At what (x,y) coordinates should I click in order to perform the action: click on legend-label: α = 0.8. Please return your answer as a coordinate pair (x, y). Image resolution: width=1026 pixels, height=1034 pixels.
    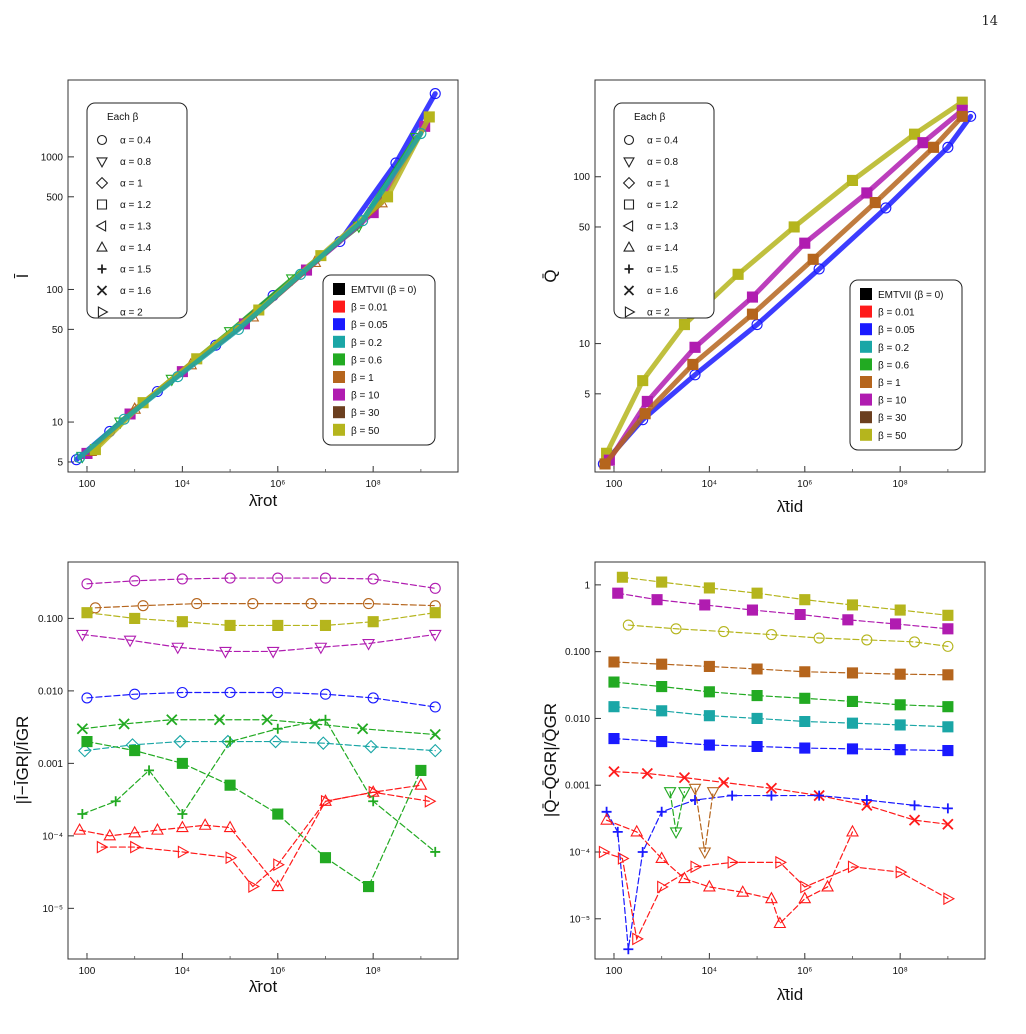
    Looking at the image, I should click on (663, 162).